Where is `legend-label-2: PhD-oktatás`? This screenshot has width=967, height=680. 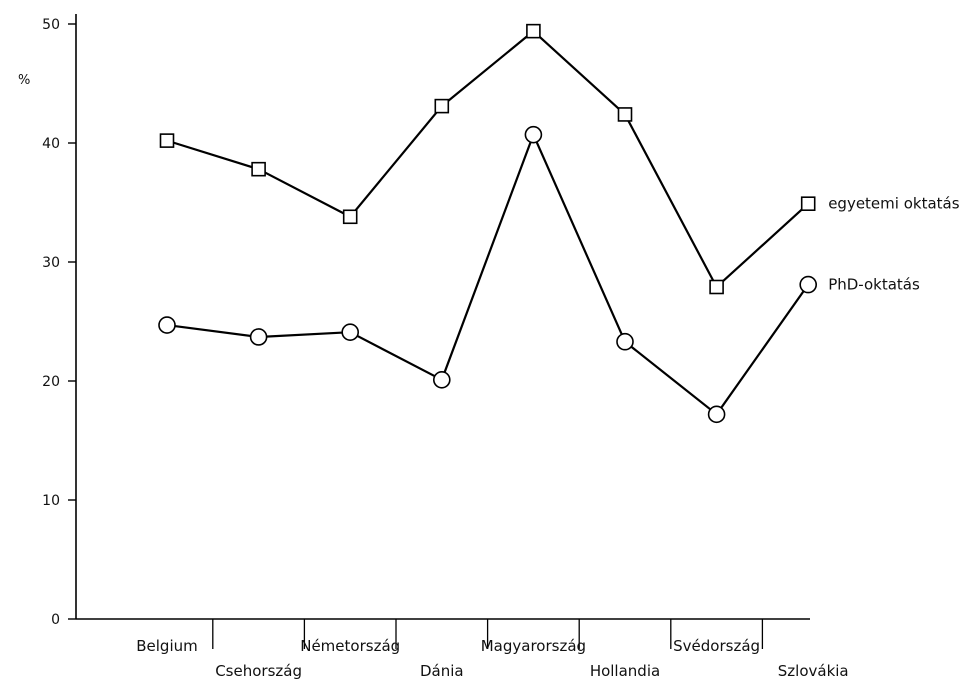
legend-label-2: PhD-oktatás is located at coordinates (874, 285).